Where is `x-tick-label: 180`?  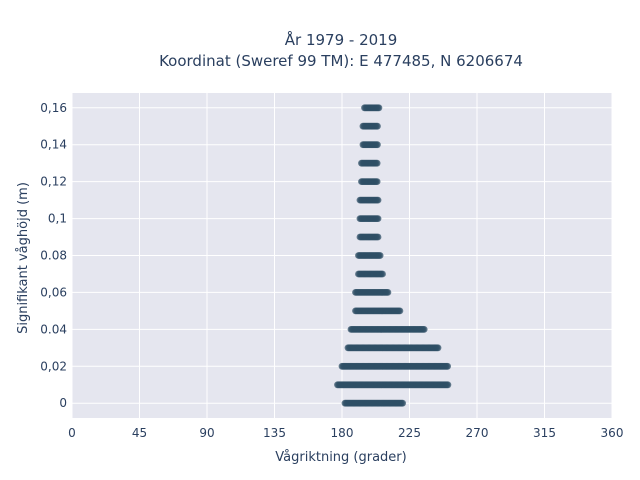 x-tick-label: 180 is located at coordinates (342, 433).